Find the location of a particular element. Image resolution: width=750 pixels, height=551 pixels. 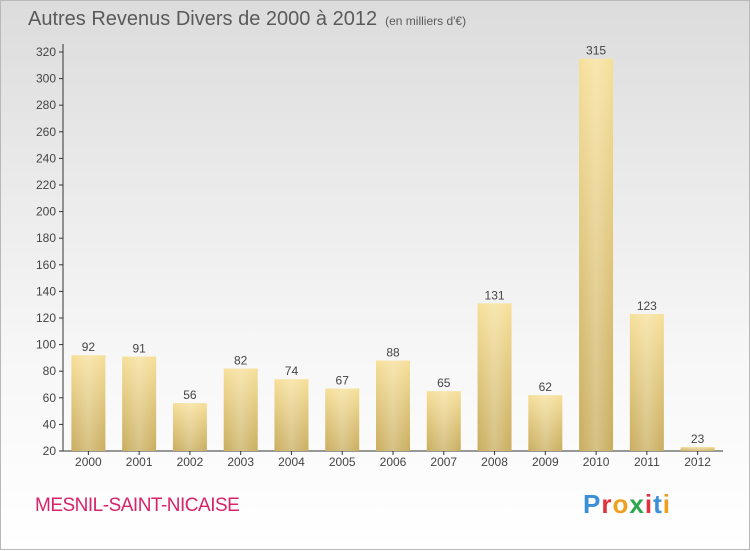

y-tick-label: 300 is located at coordinates (46, 79).